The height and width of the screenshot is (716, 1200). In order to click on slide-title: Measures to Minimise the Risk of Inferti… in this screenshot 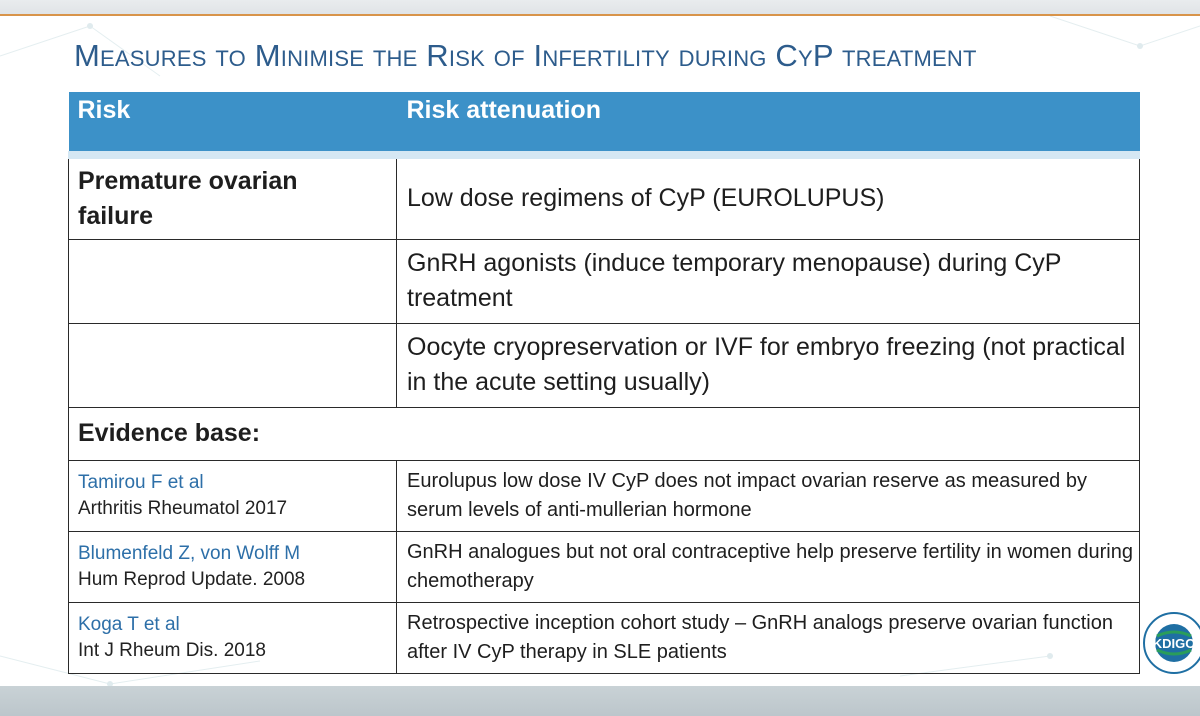, I will do `click(525, 55)`.